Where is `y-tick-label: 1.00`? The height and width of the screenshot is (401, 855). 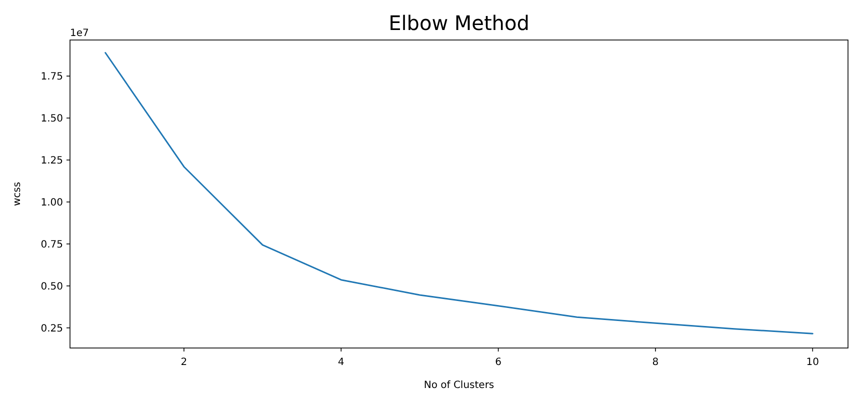 y-tick-label: 1.00 is located at coordinates (51, 202).